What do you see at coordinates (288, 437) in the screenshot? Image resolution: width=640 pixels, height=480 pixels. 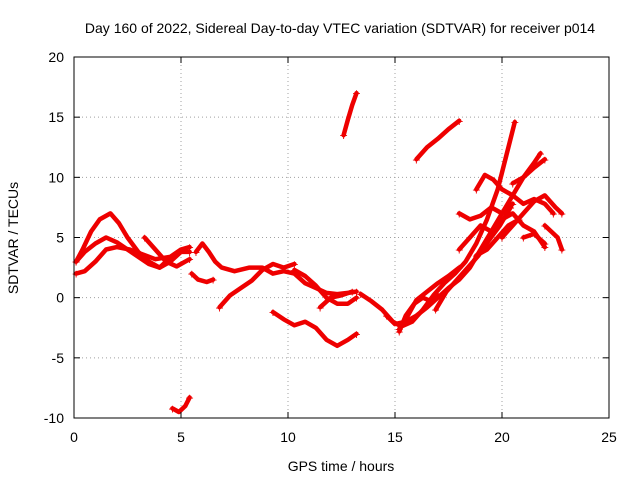 I see `x-tick-label: 10` at bounding box center [288, 437].